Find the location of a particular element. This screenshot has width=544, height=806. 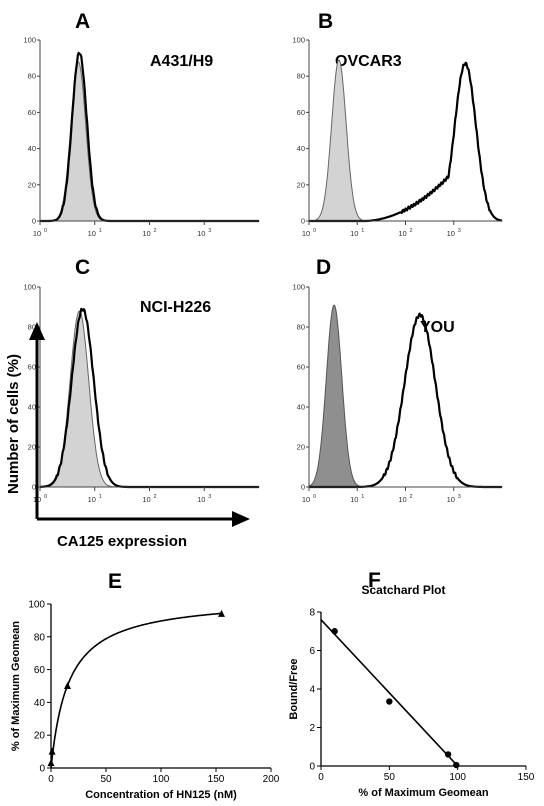

x-axis-label: Concentration of HN125 (nM) is located at coordinates (161, 795).